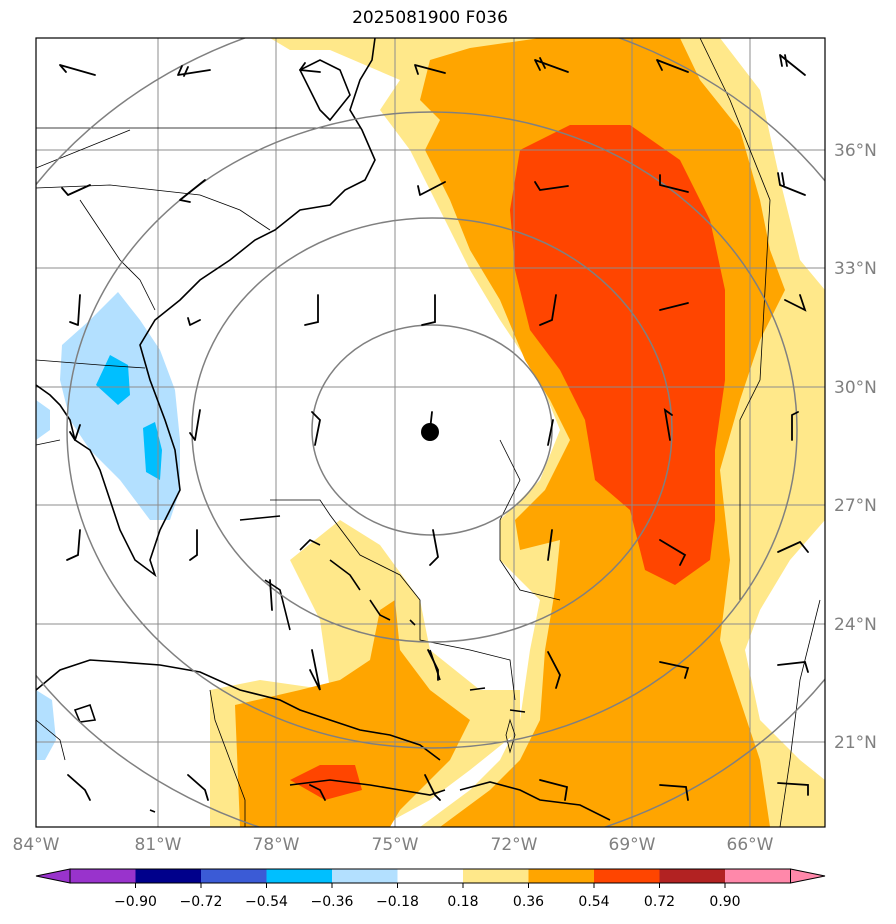 The width and height of the screenshot is (896, 924). Describe the element at coordinates (855, 269) in the screenshot. I see `lat-tick-label: 33°N` at that location.